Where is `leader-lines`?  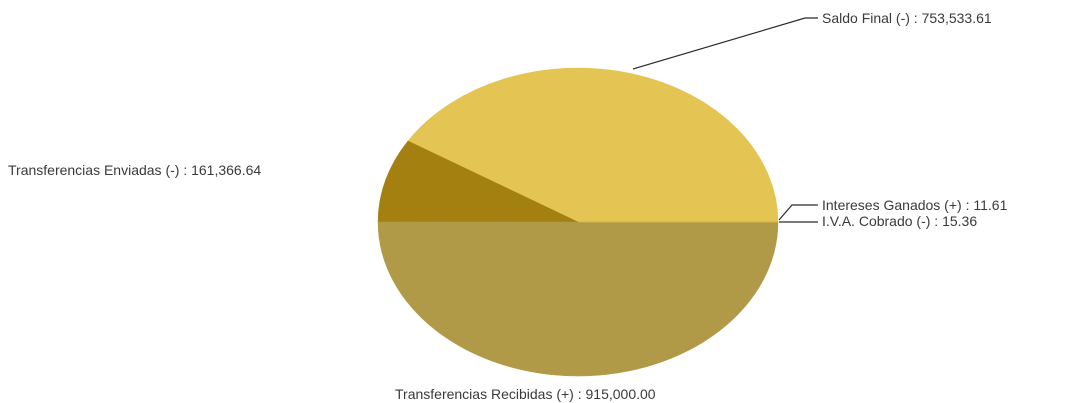 leader-lines is located at coordinates (725, 120).